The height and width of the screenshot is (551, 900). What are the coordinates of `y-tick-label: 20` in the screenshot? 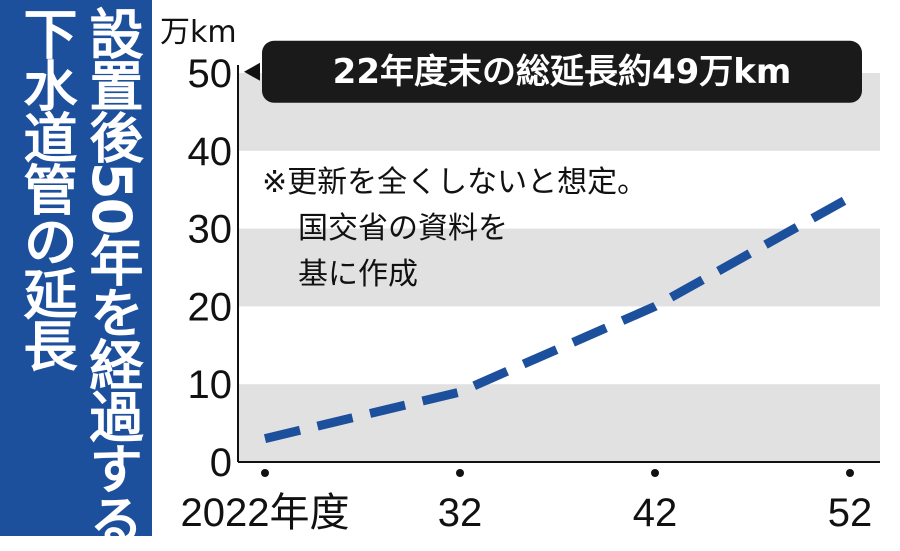 It's located at (210, 307).